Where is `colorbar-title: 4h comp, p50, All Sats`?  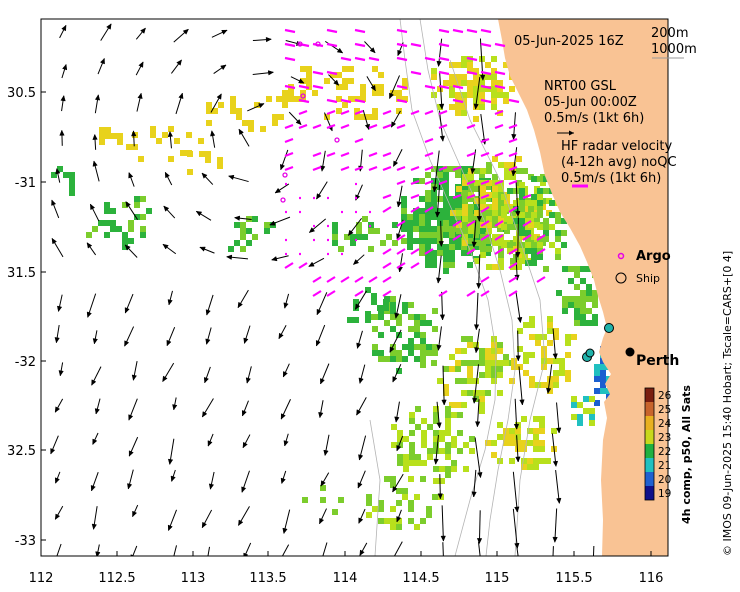 colorbar-title: 4h comp, p50, All Sats is located at coordinates (686, 454).